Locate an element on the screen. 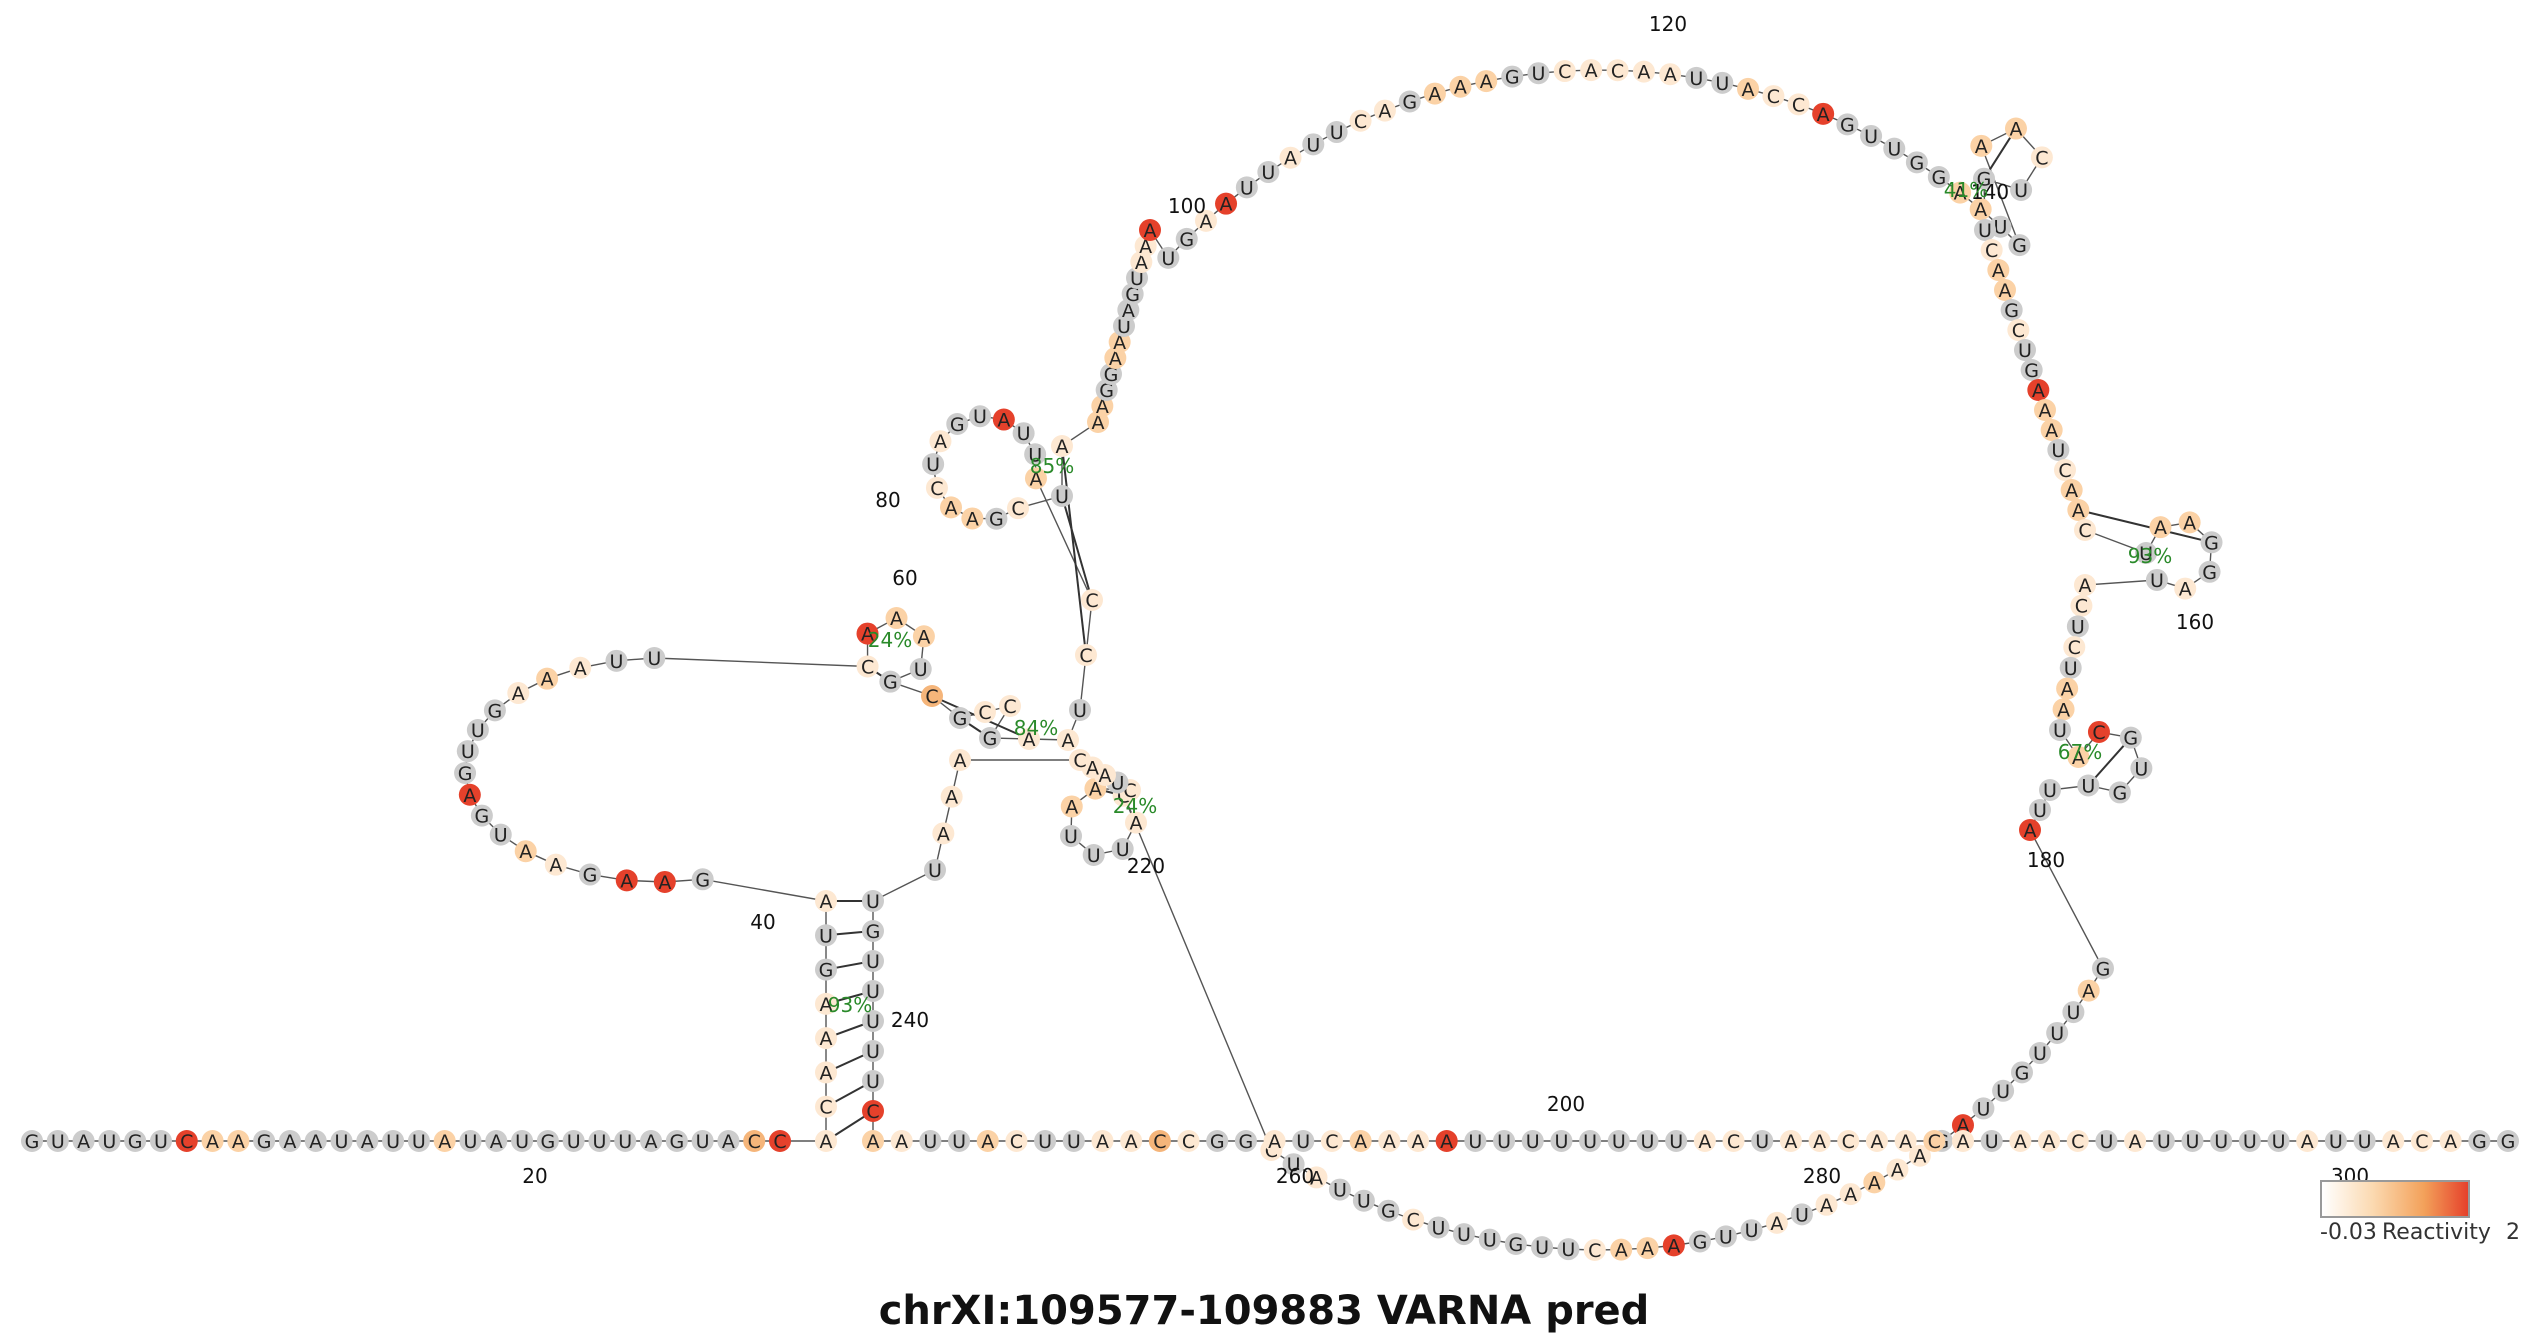  legend-min-label: -0.03 is located at coordinates (2348, 1232).